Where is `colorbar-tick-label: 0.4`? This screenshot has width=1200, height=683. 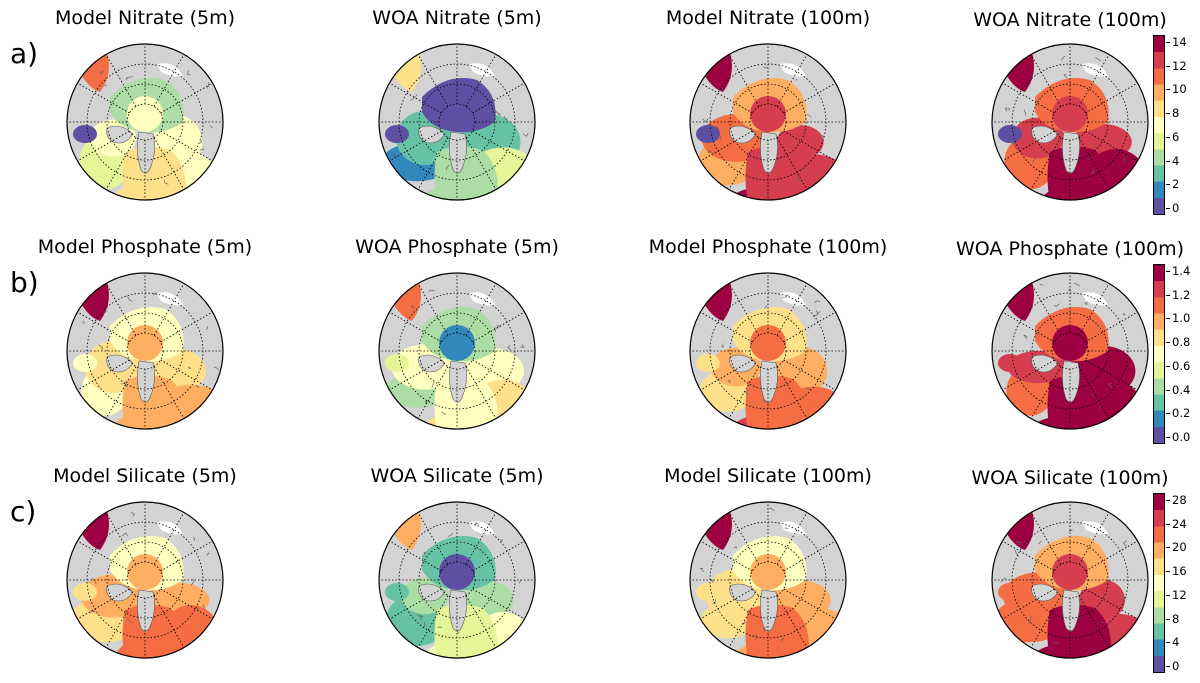
colorbar-tick-label: 0.4 is located at coordinates (1178, 389).